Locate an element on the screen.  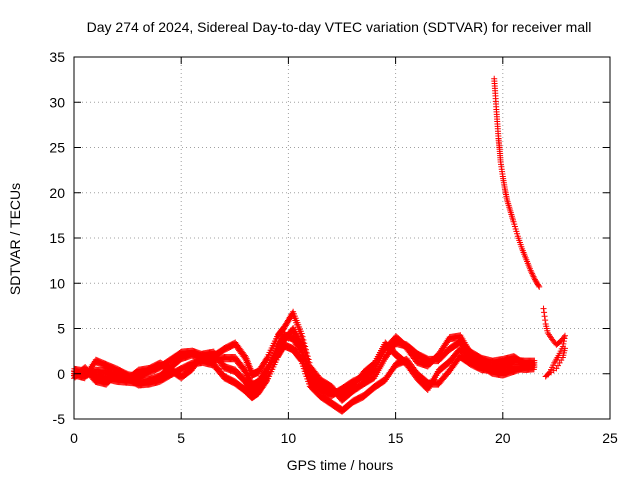
x-tick-label: 5 is located at coordinates (181, 438).